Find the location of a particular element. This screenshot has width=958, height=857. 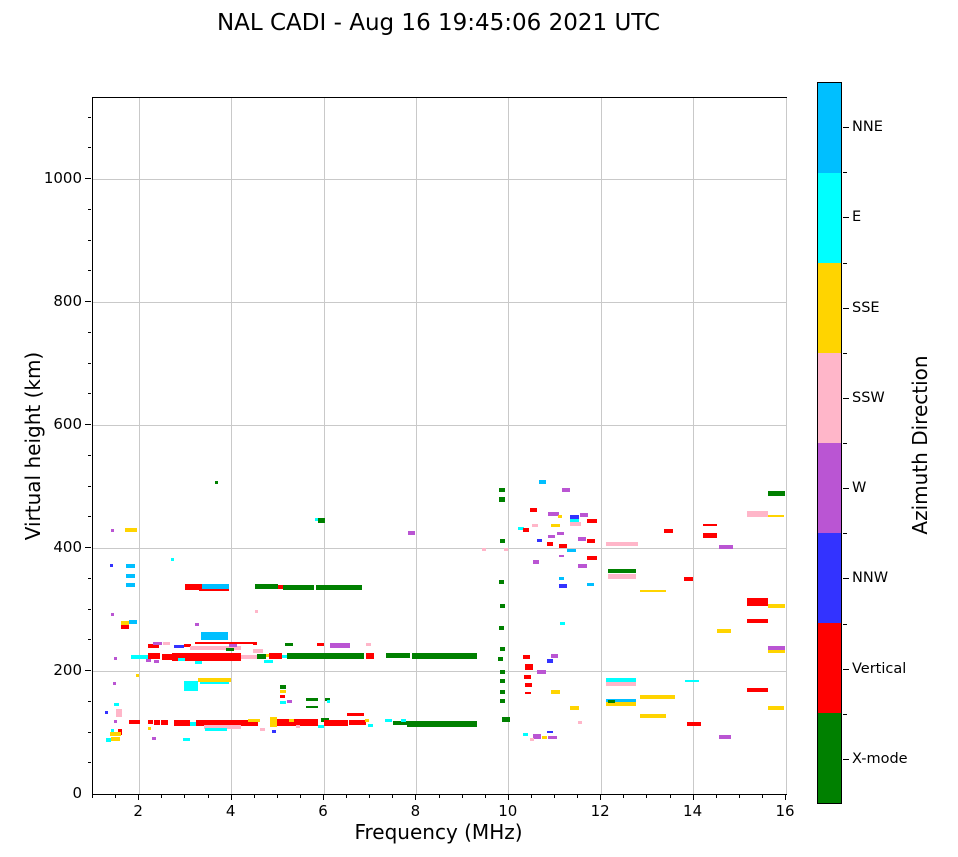

y-tick-label: 1000 is located at coordinates (62, 178).